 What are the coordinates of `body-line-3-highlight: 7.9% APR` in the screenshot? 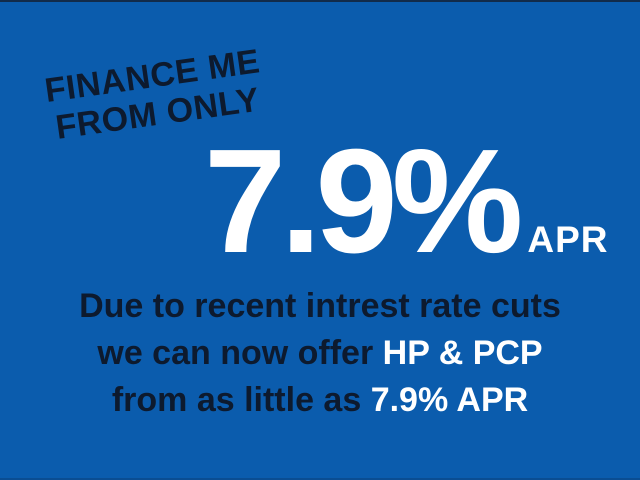 It's located at (449, 400).